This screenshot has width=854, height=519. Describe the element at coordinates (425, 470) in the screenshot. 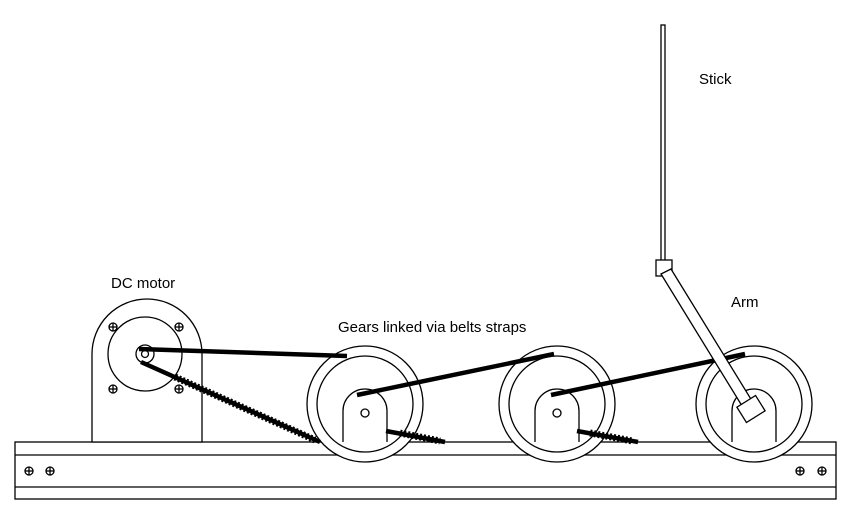

I see `base-rail` at that location.